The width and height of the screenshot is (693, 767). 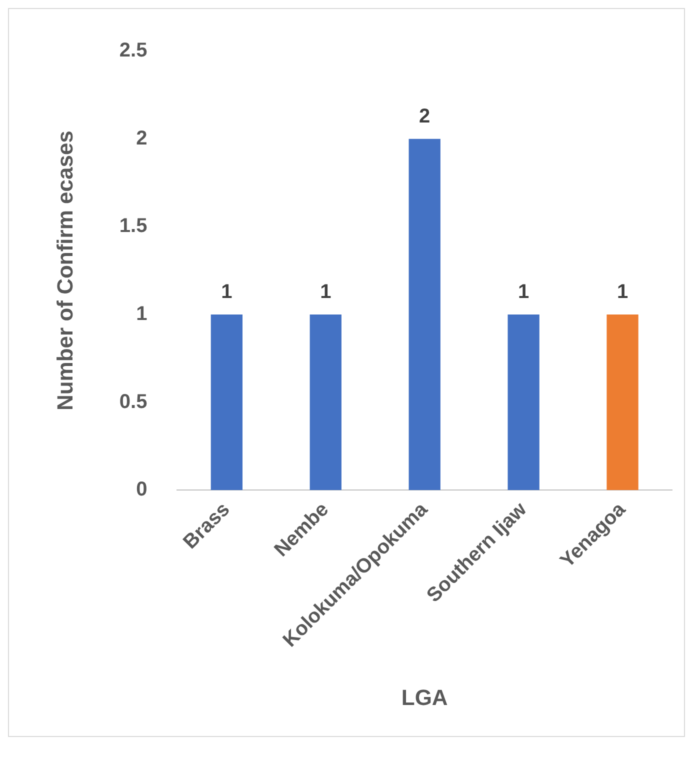 What do you see at coordinates (142, 489) in the screenshot?
I see `y-tick-label: 0` at bounding box center [142, 489].